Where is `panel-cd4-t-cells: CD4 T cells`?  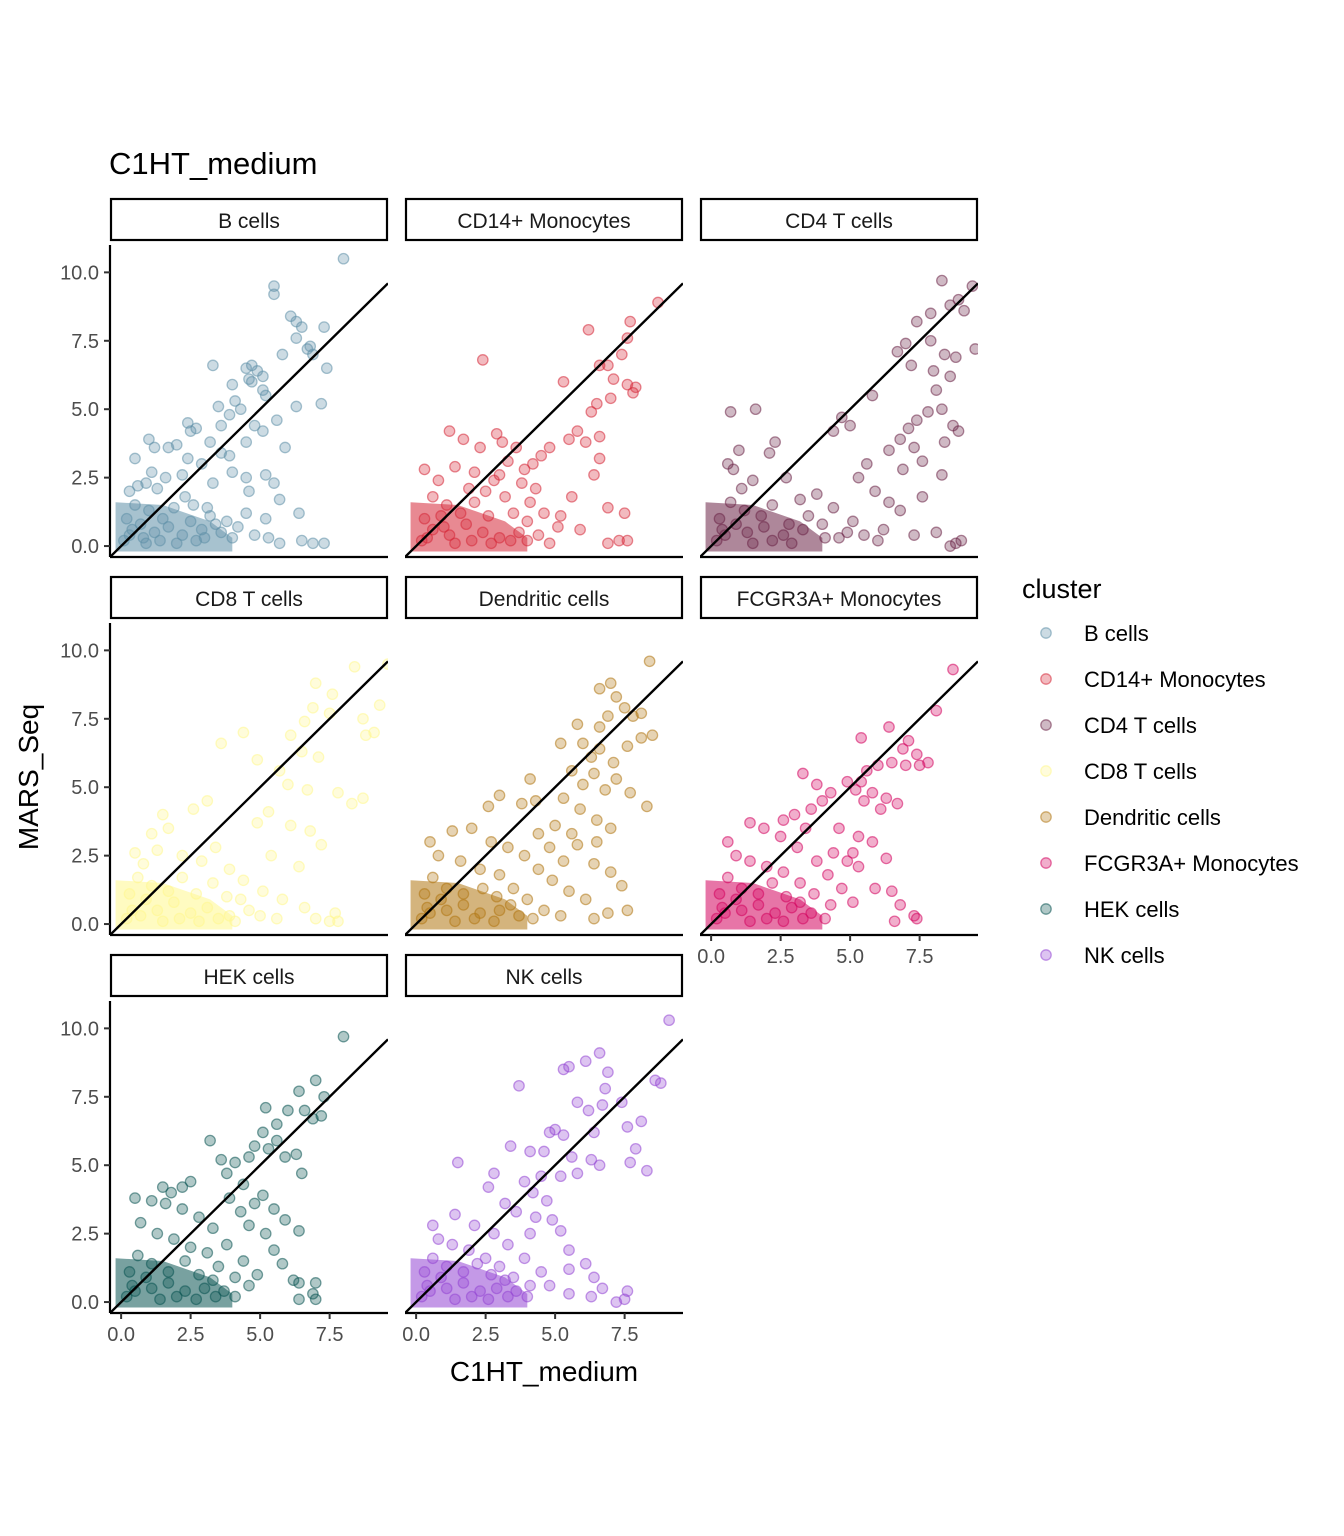
panel-cd4-t-cells: CD4 T cells is located at coordinates (839, 378).